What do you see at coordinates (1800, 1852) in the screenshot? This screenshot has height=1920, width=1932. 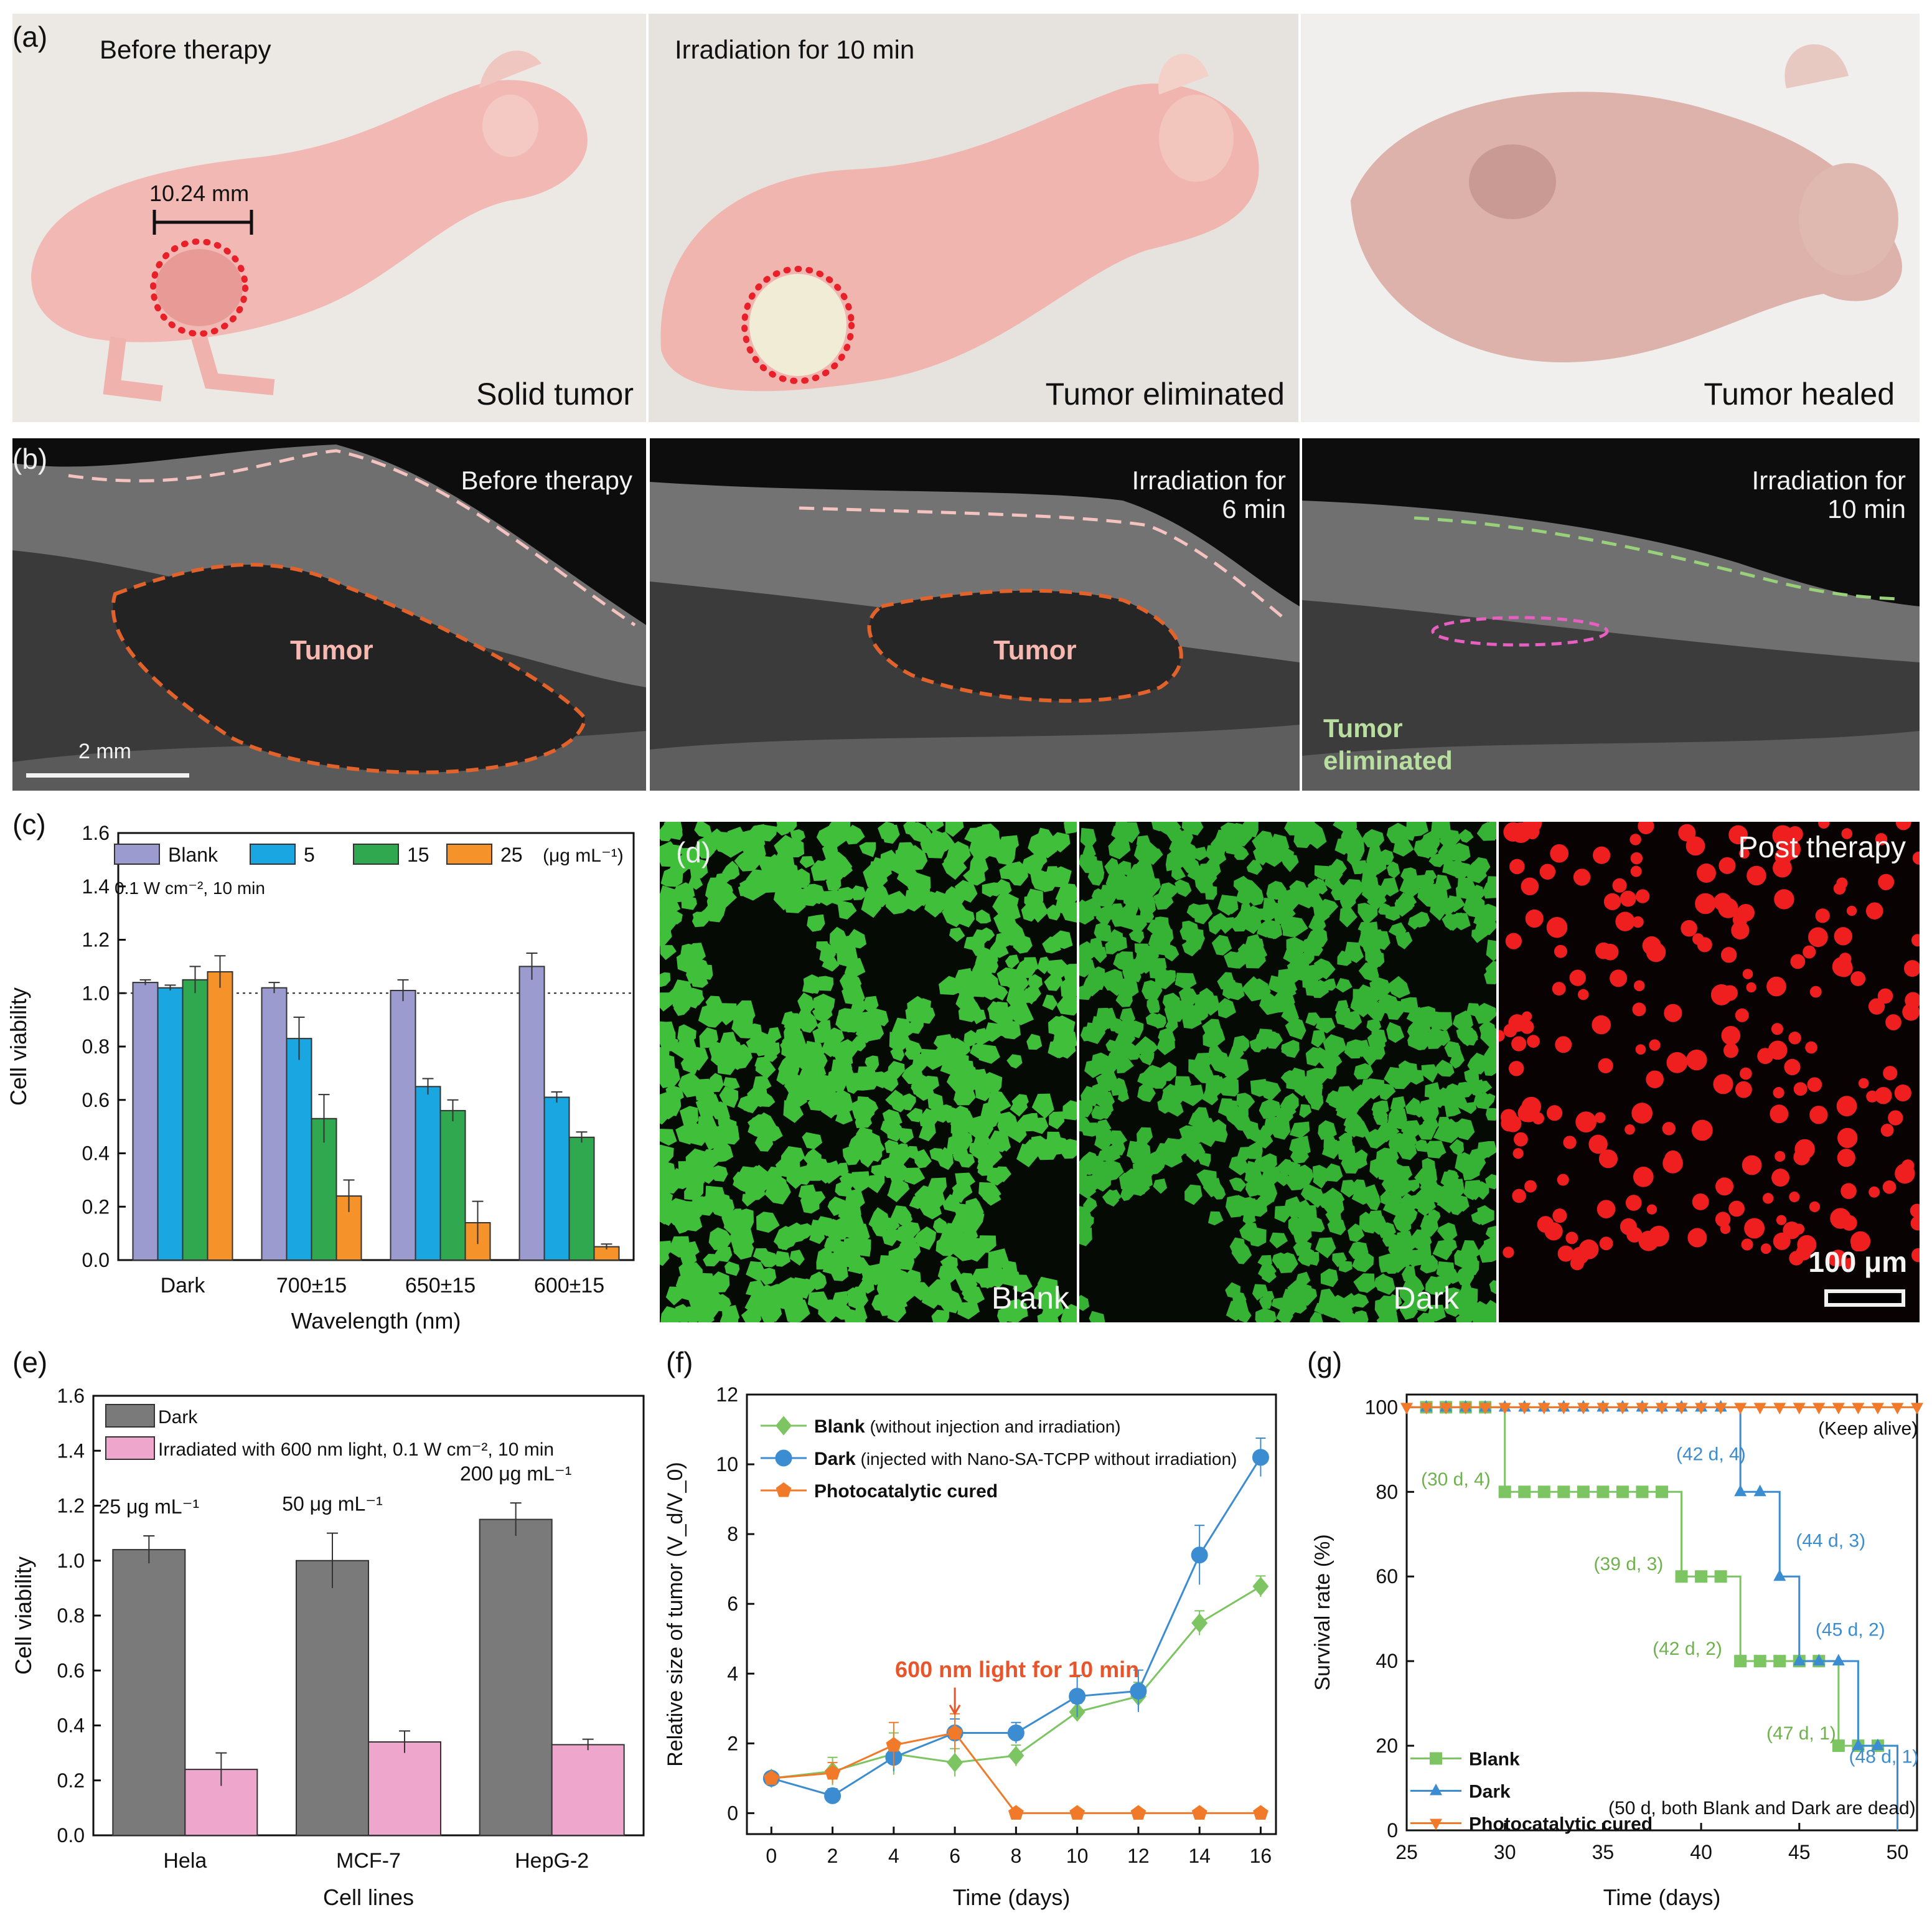 I see `x-tick-label: 45` at bounding box center [1800, 1852].